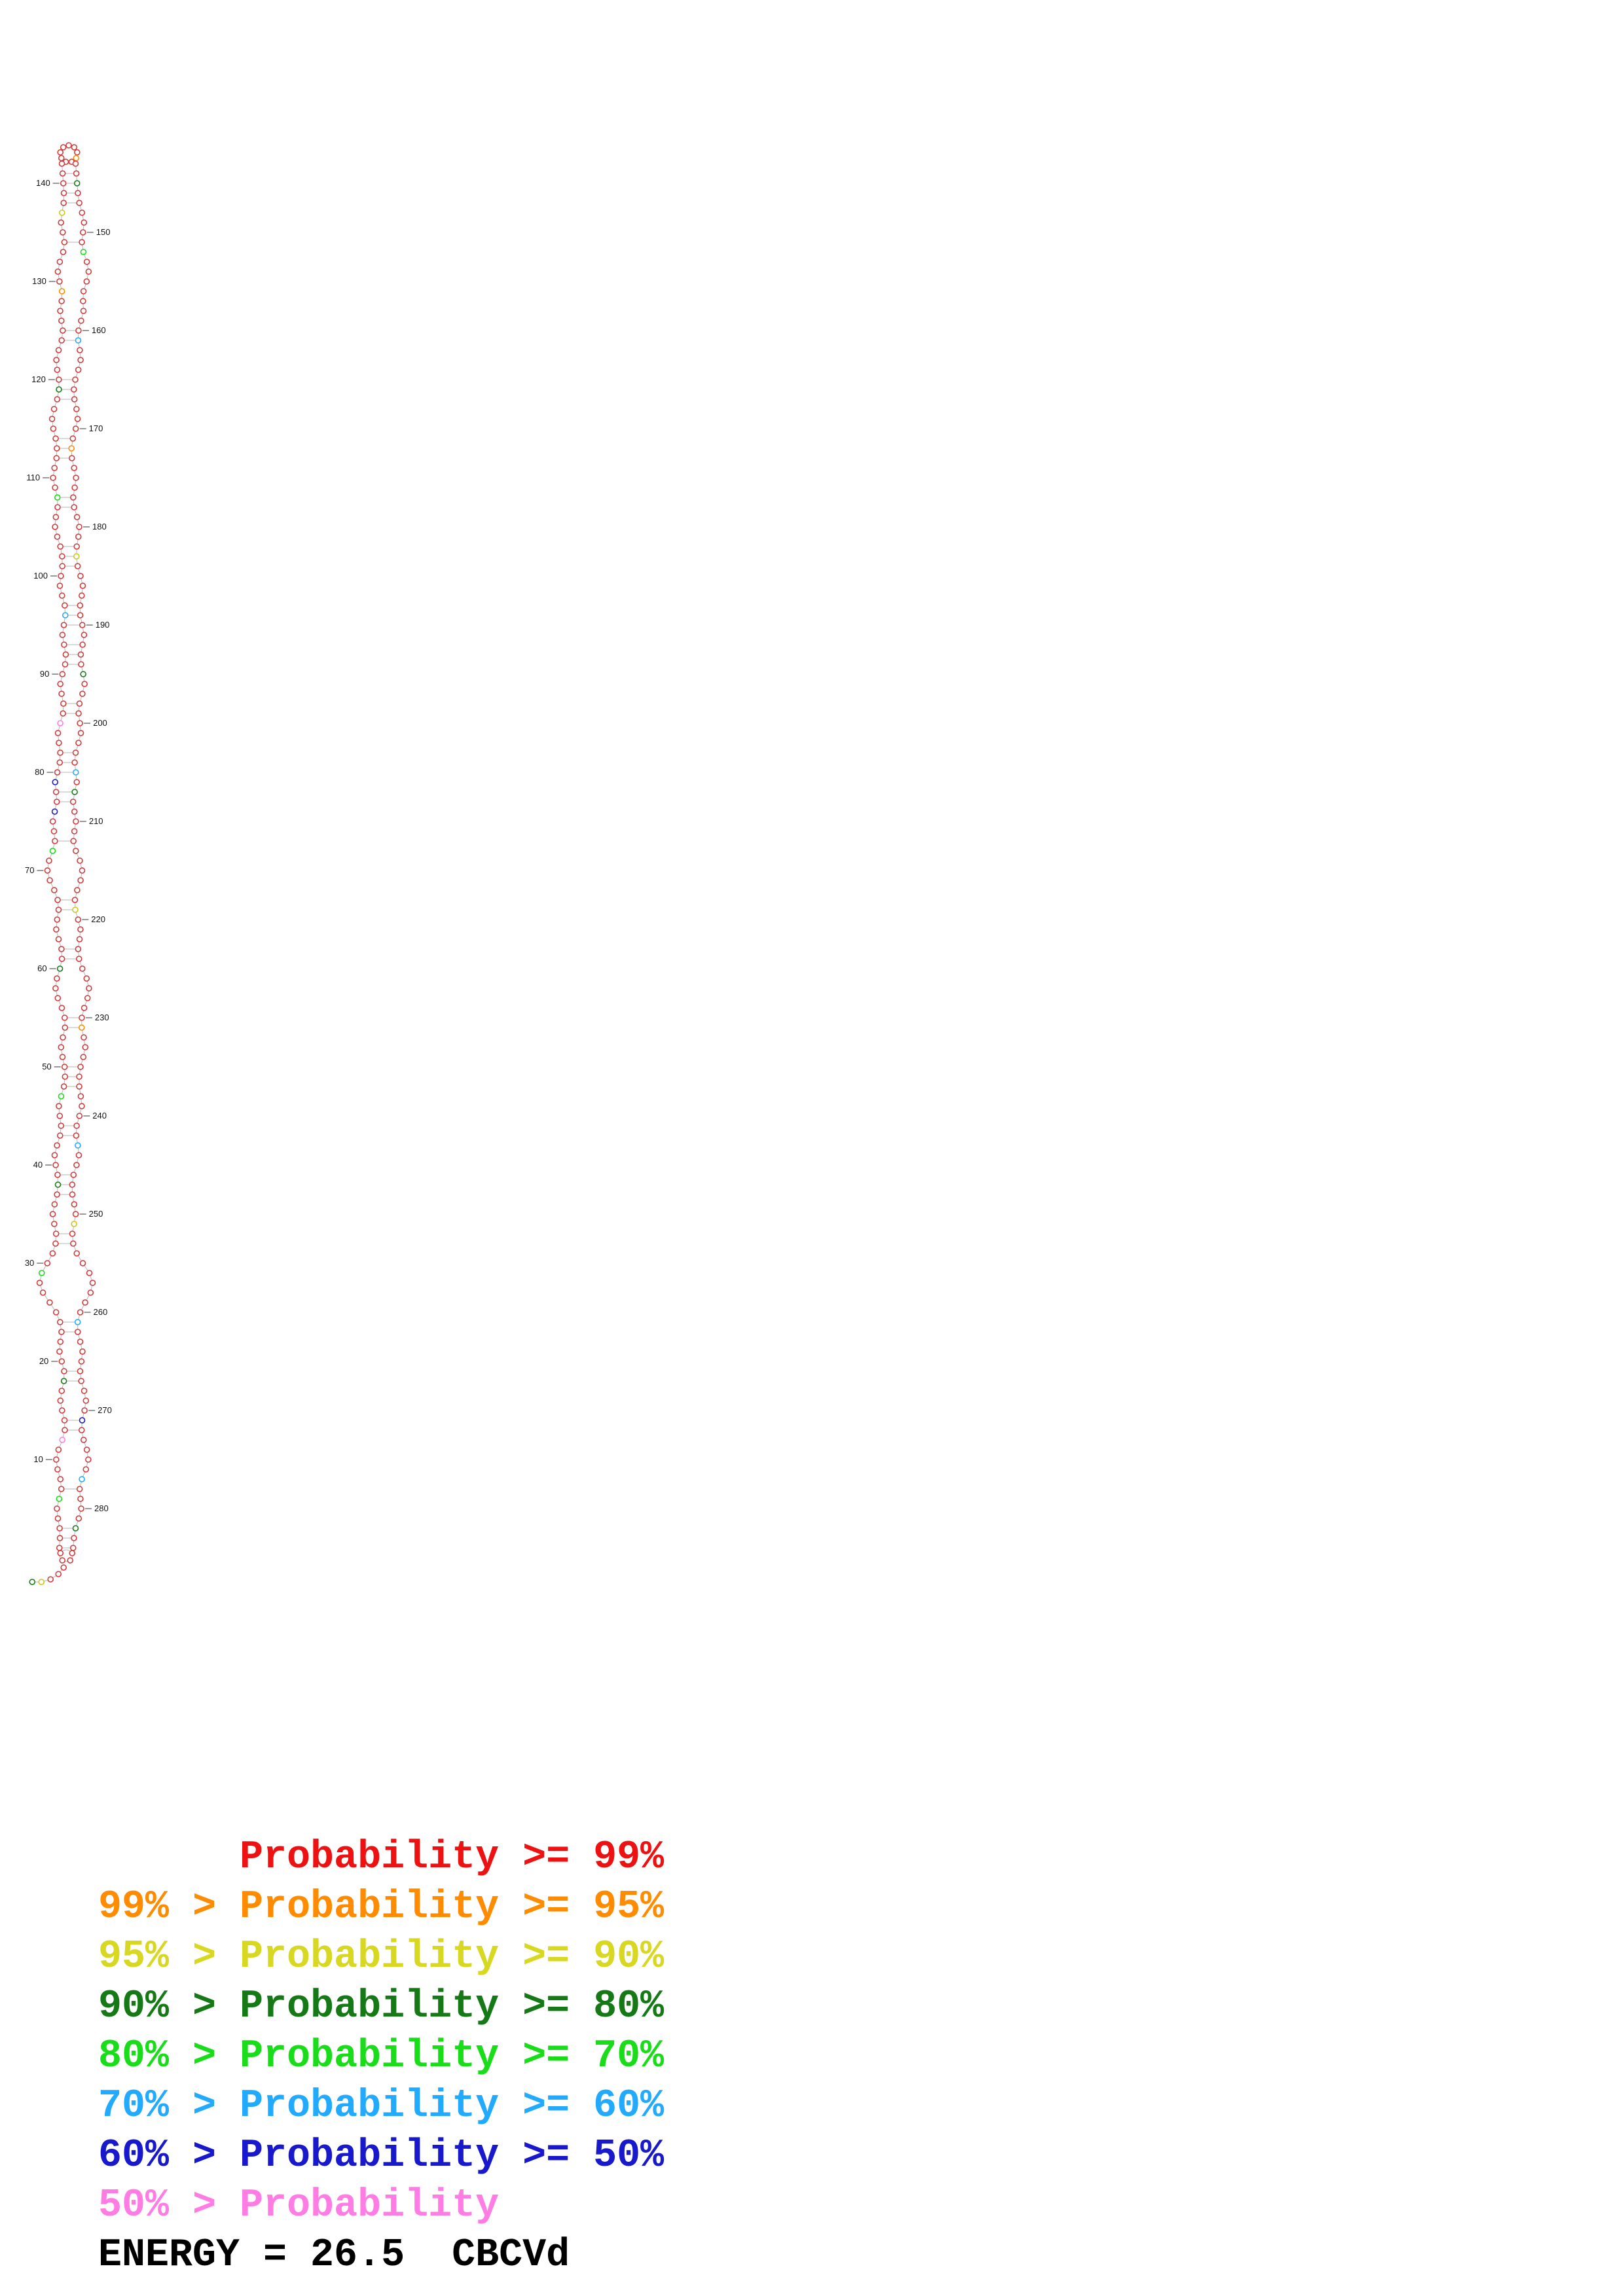 This screenshot has width=1623, height=2296. I want to click on base-pairs, so click(69, 856).